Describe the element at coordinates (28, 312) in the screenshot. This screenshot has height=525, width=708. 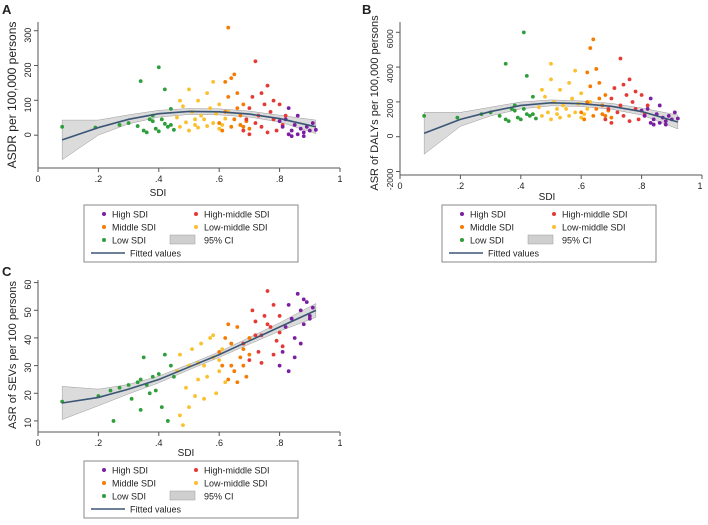
I see `panel-c-ytick-label: 50` at that location.